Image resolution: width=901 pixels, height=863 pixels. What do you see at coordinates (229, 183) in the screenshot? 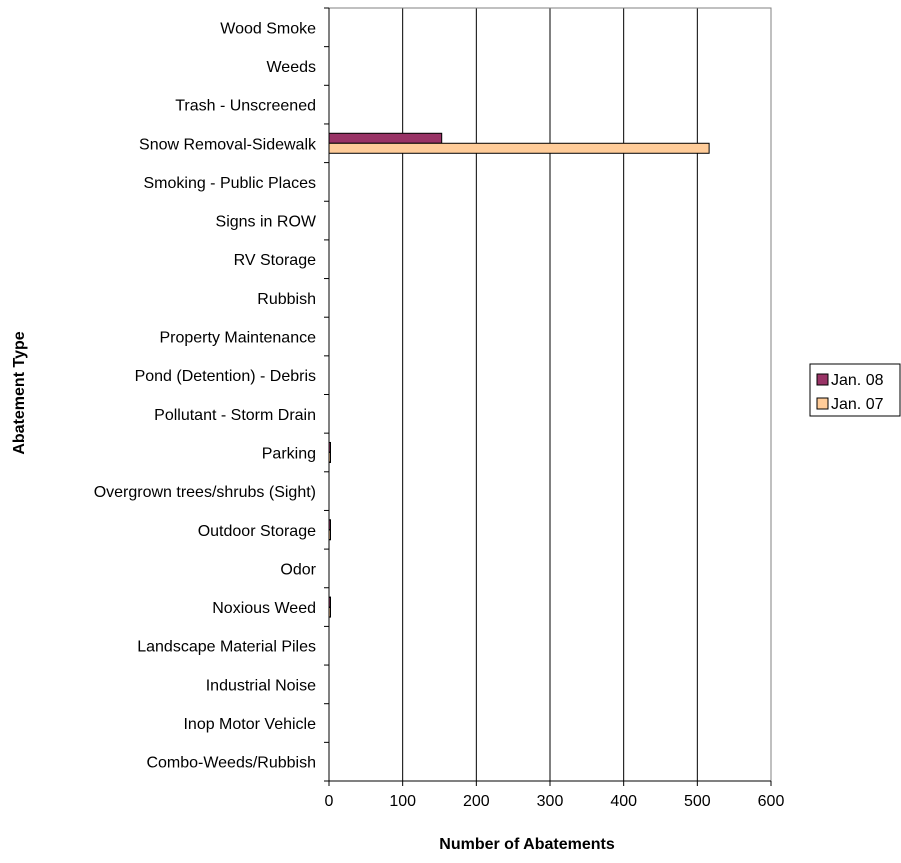
I see `category-label: Smoking - Public Places` at bounding box center [229, 183].